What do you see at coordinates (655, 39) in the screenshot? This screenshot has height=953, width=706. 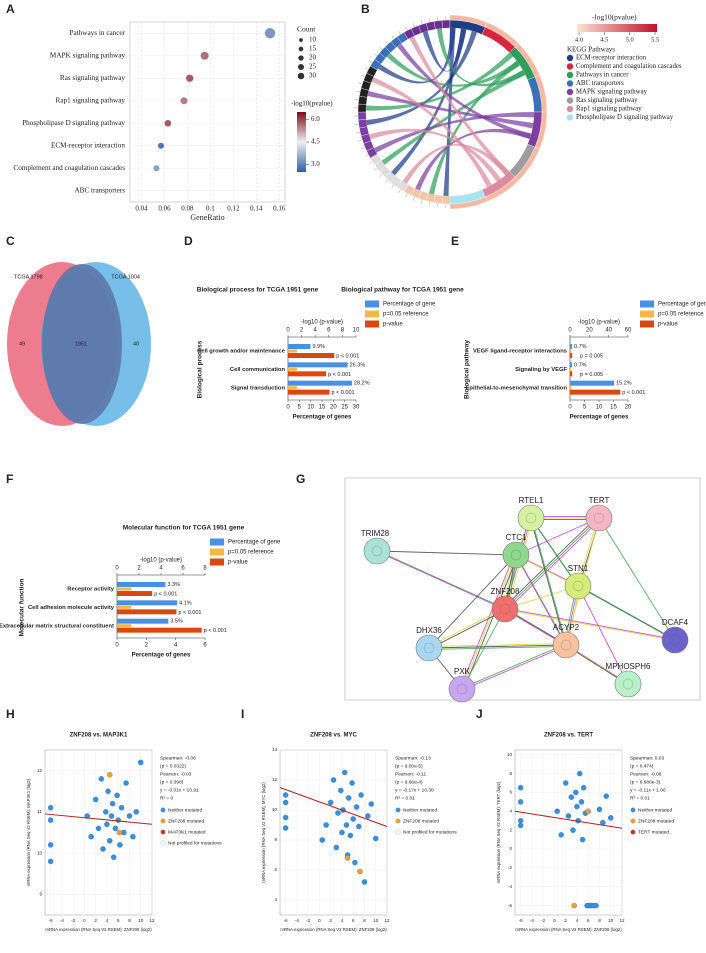 I see `colorbar-label: 5.5` at bounding box center [655, 39].